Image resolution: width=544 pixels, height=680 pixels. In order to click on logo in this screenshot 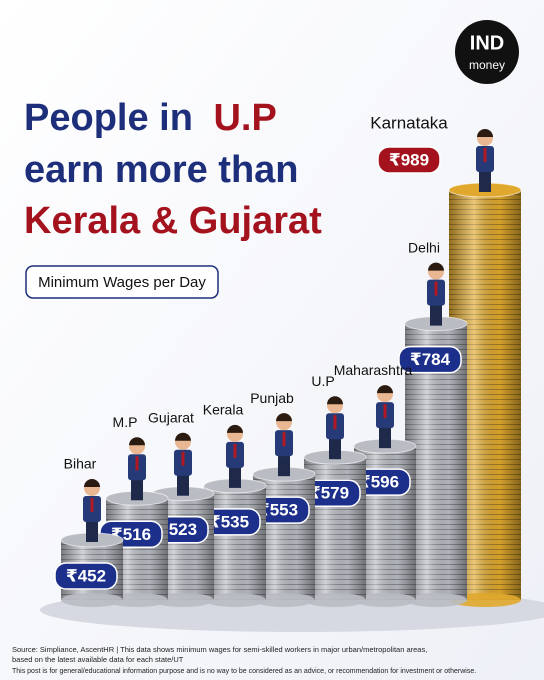, I will do `click(487, 52)`.